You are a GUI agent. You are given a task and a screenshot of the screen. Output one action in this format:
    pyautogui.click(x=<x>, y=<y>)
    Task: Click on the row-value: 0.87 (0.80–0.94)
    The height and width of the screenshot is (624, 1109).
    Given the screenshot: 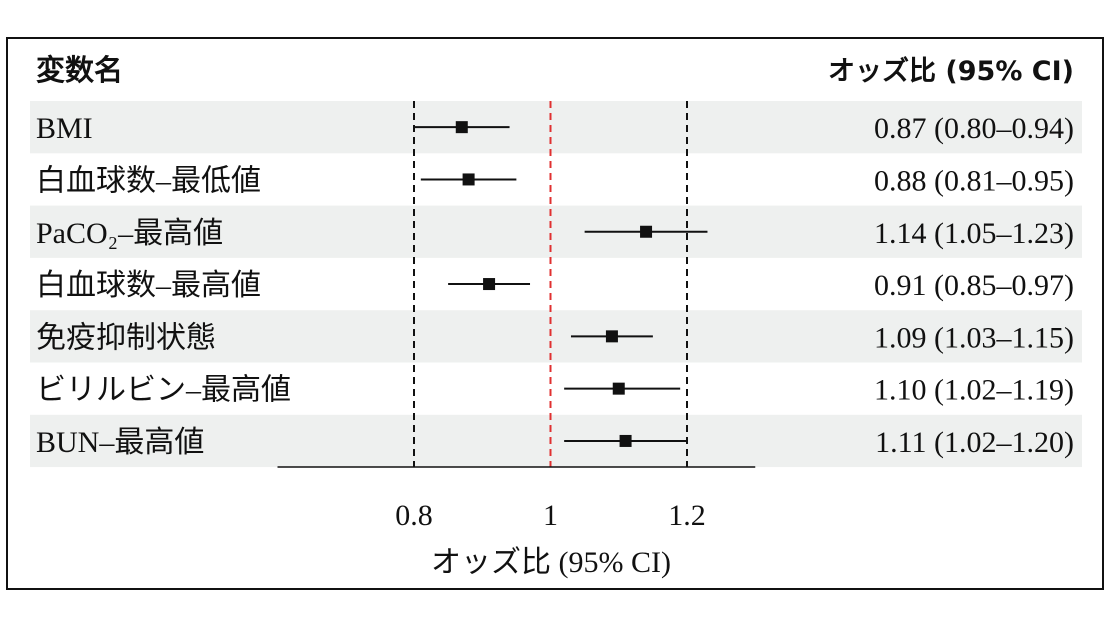 What is the action you would take?
    pyautogui.click(x=974, y=128)
    